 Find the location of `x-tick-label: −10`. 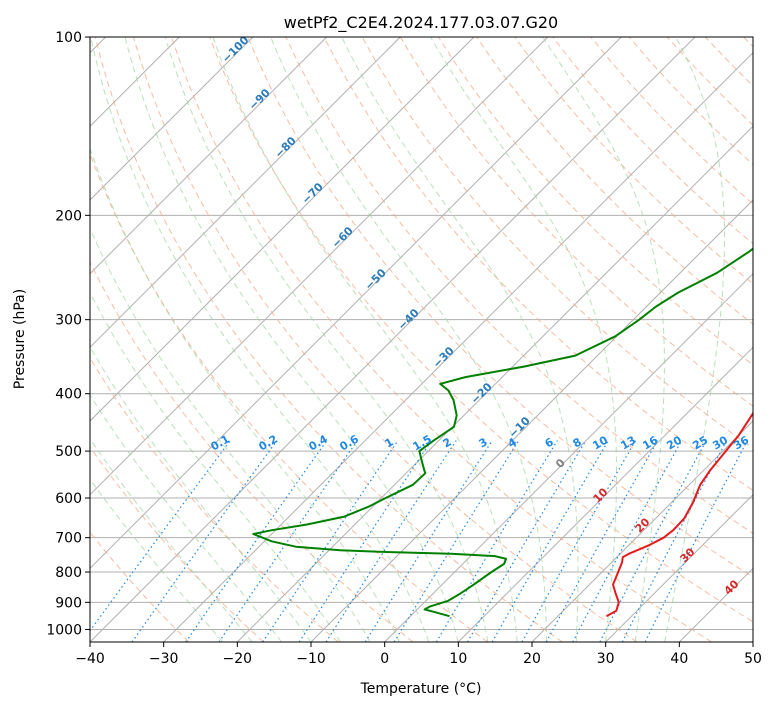

x-tick-label: −10 is located at coordinates (311, 659).